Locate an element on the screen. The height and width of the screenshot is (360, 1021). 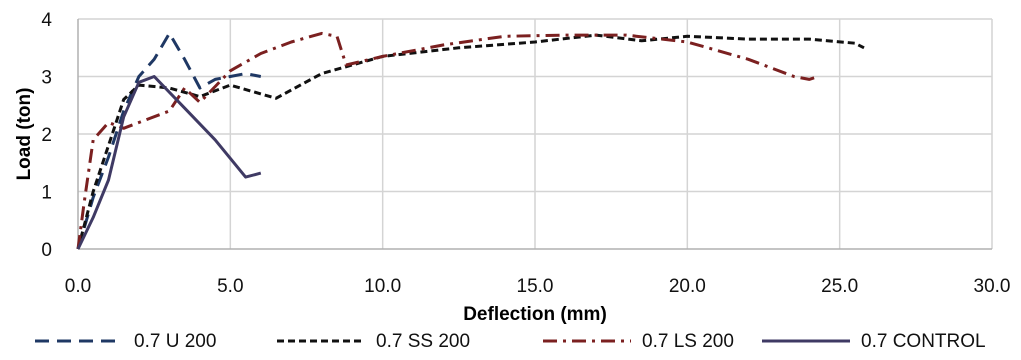
legend-label: 0.7 SS 200 is located at coordinates (423, 341).